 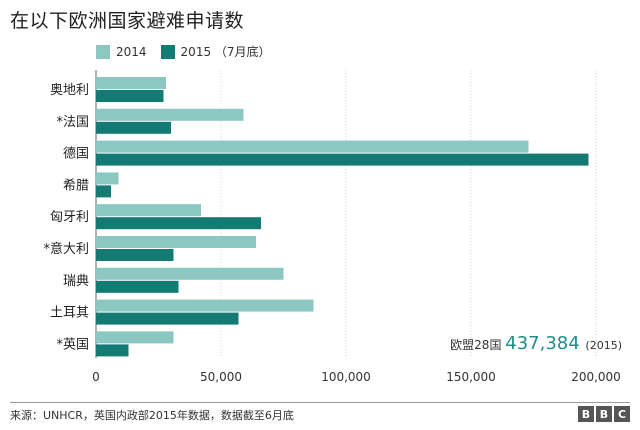 What do you see at coordinates (76, 281) in the screenshot?
I see `category-label: 瑞典` at bounding box center [76, 281].